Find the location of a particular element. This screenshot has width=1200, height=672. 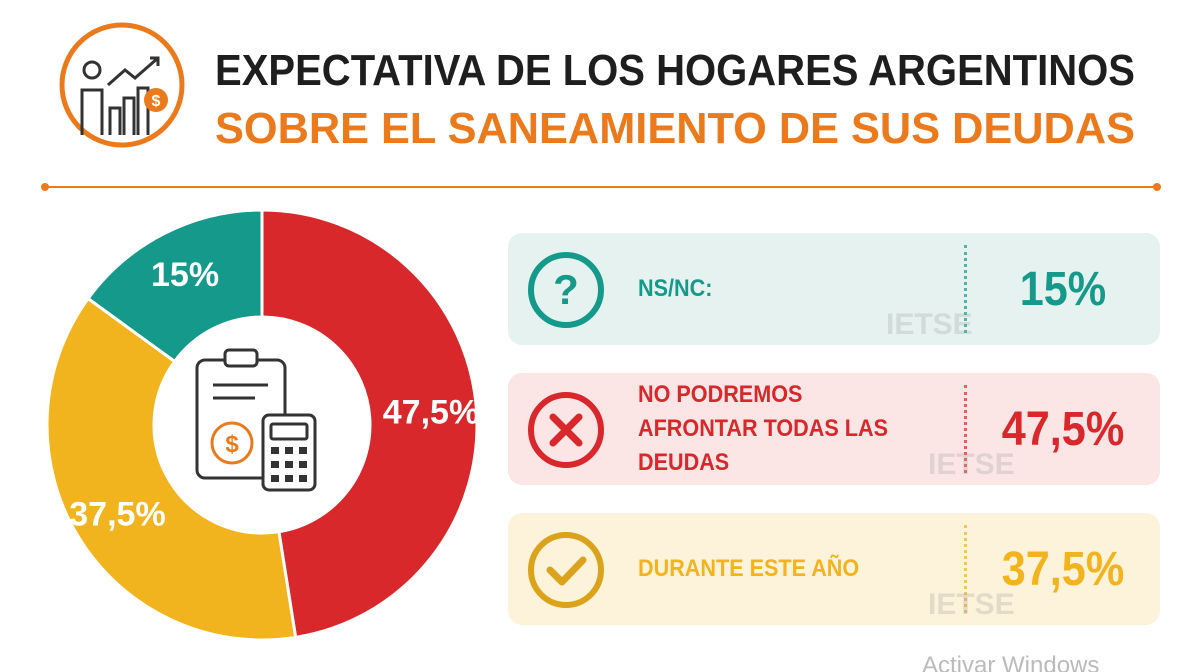

center-icon: $ is located at coordinates (256, 420).